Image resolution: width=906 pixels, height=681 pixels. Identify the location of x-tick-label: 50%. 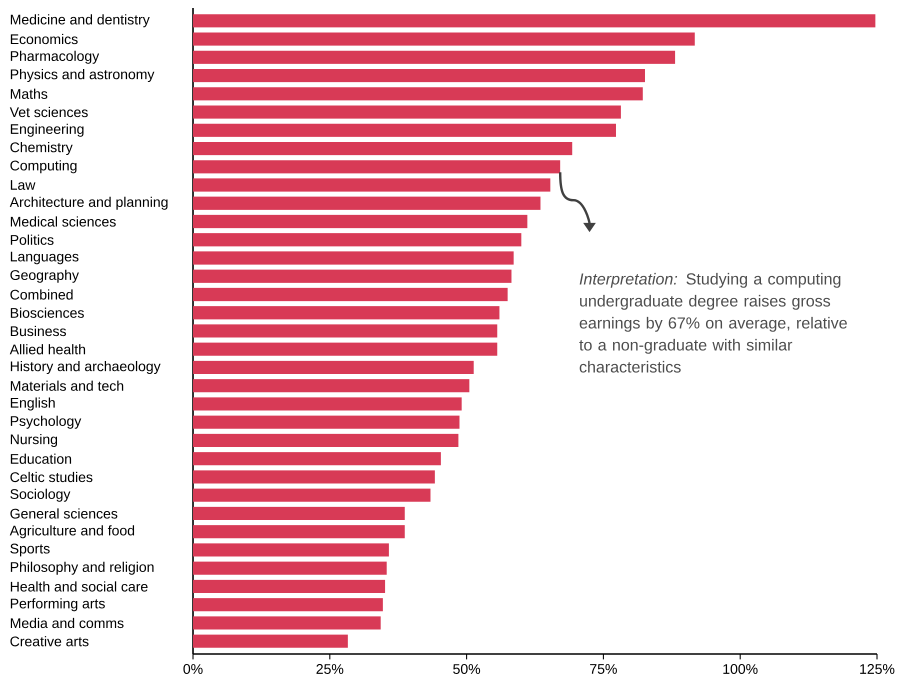
(466, 669).